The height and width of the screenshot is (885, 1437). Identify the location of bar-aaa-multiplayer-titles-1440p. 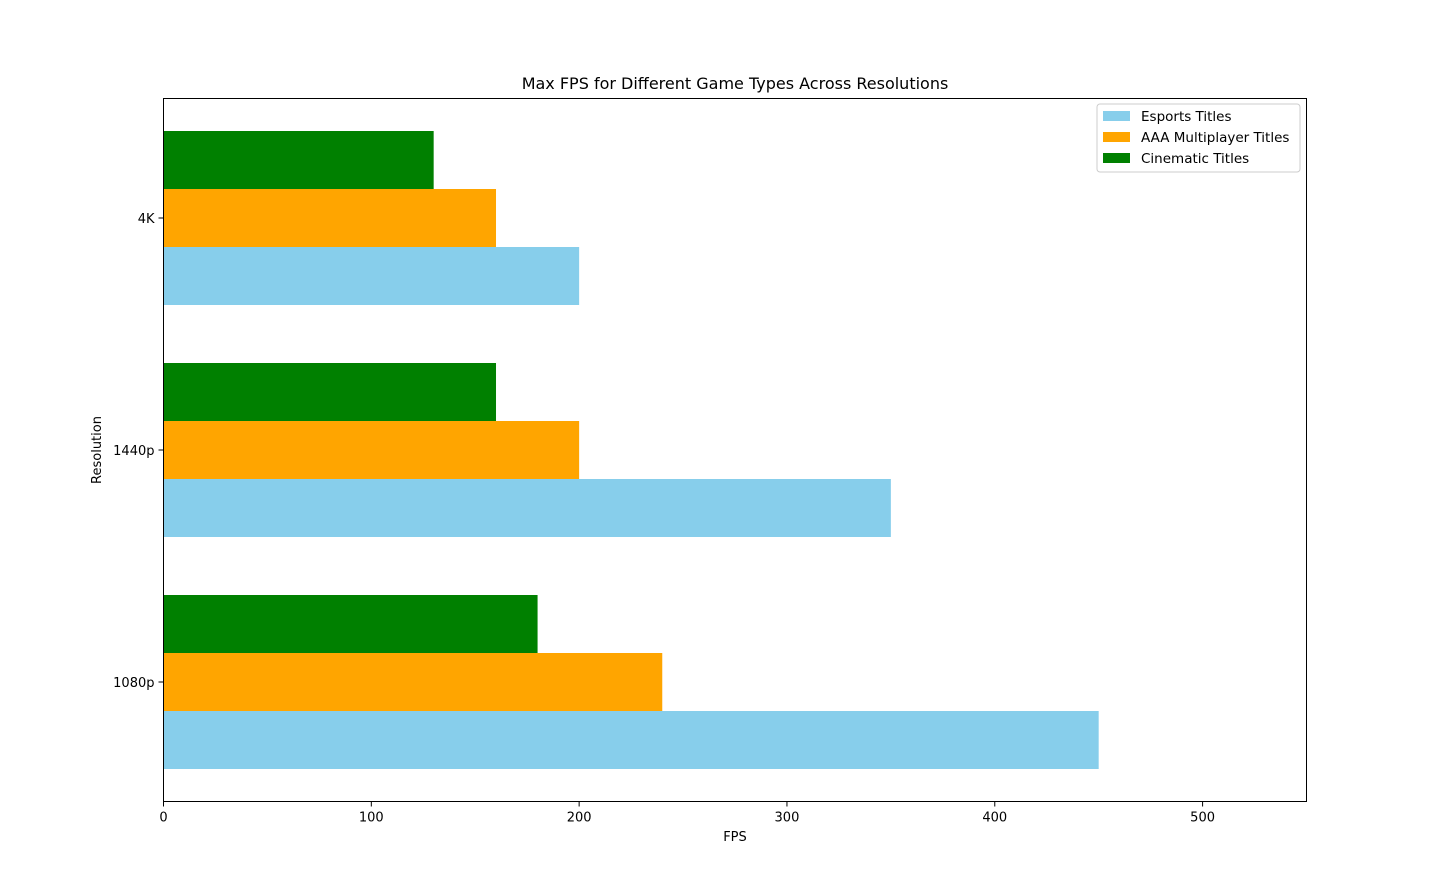
(371, 450).